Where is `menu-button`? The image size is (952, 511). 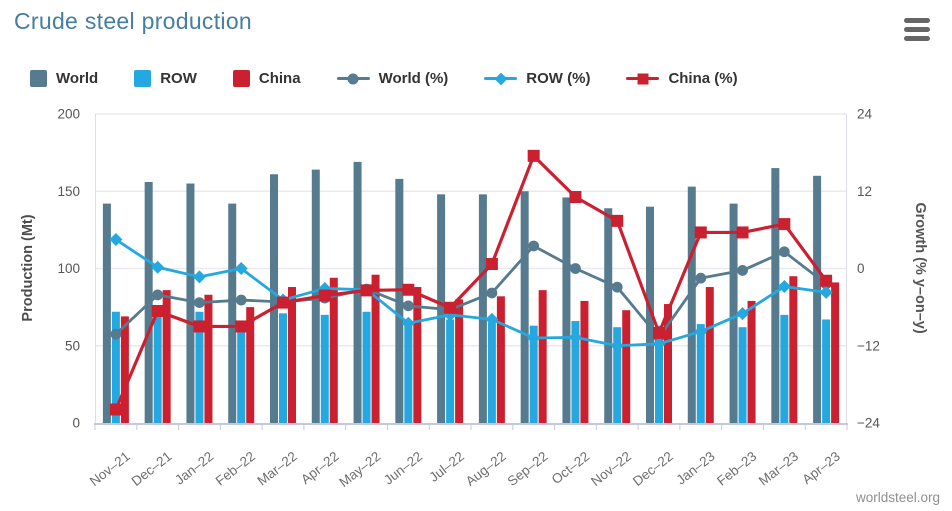 menu-button is located at coordinates (917, 29).